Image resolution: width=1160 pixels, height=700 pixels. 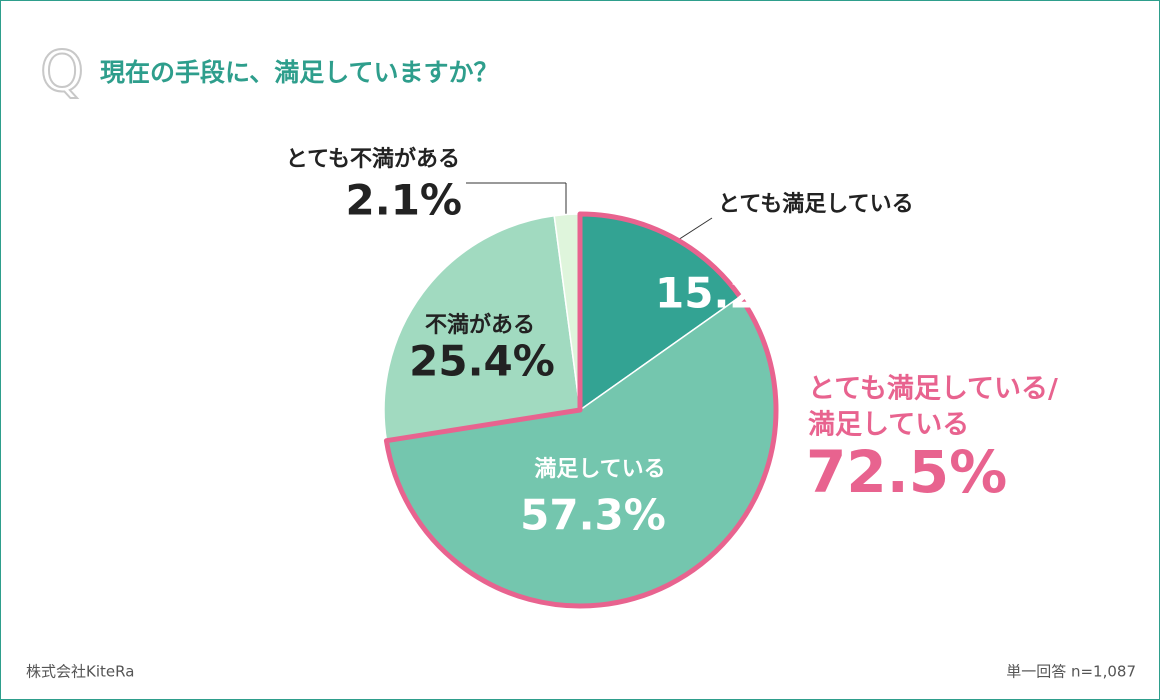 I want to click on slice-value: 57.3%, so click(x=593, y=515).